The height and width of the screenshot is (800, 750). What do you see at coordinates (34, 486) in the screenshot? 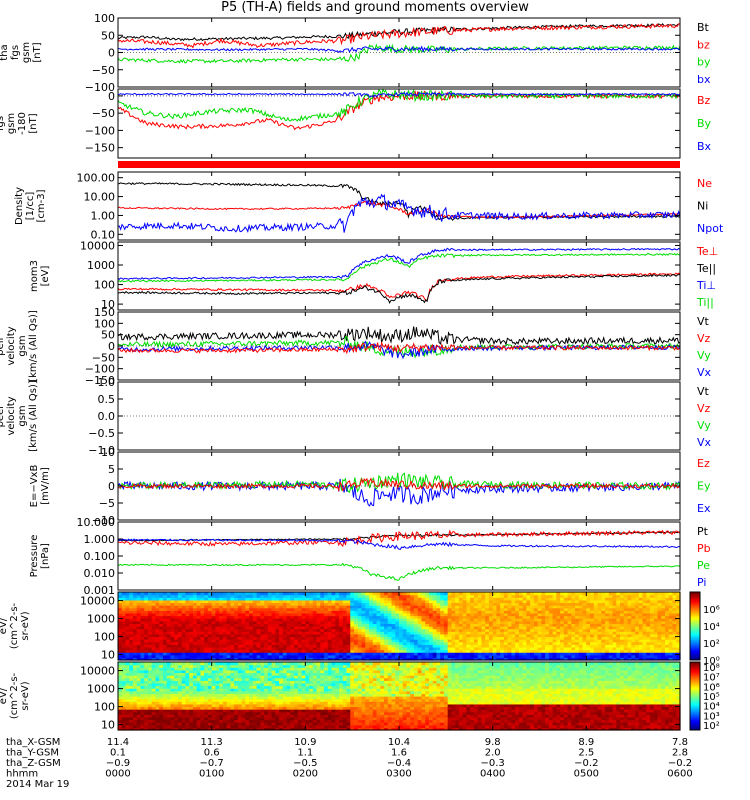
I see `y-axis-label-line: E=−VxB` at bounding box center [34, 486].